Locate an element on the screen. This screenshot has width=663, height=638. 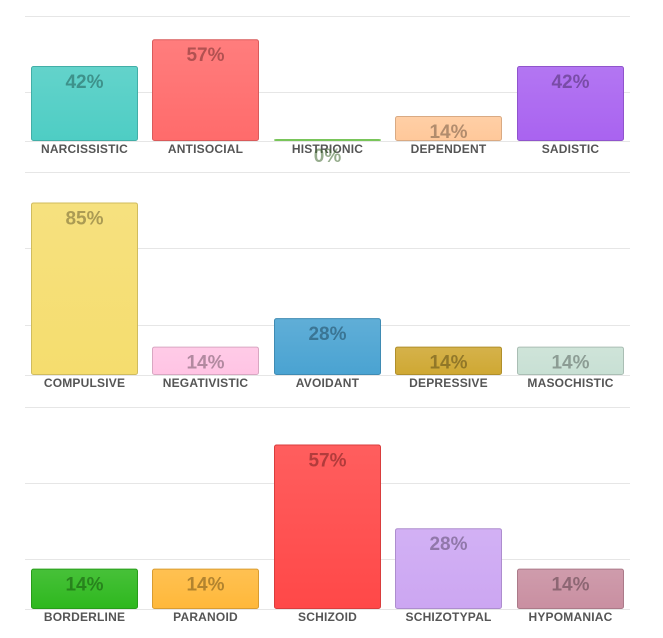
bar-hypomaniac is located at coordinates (570, 588).